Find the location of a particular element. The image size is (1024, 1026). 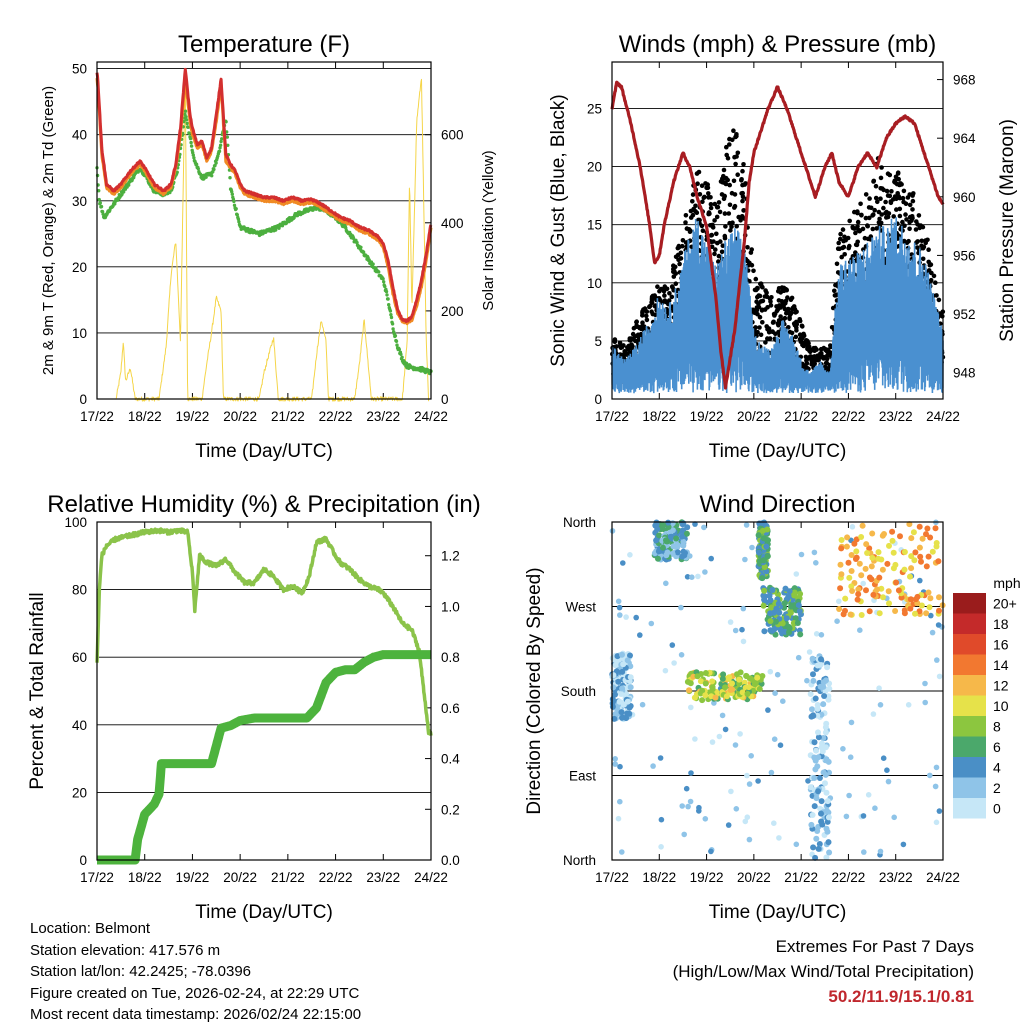

x-tick-label: 17/22 is located at coordinates (97, 877).